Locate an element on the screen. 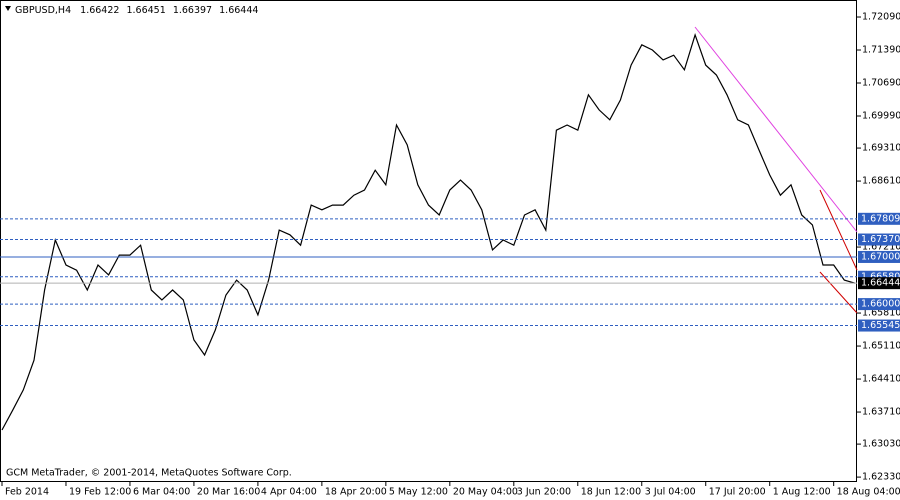  x-tick-label: Feb 2014 is located at coordinates (27, 492).